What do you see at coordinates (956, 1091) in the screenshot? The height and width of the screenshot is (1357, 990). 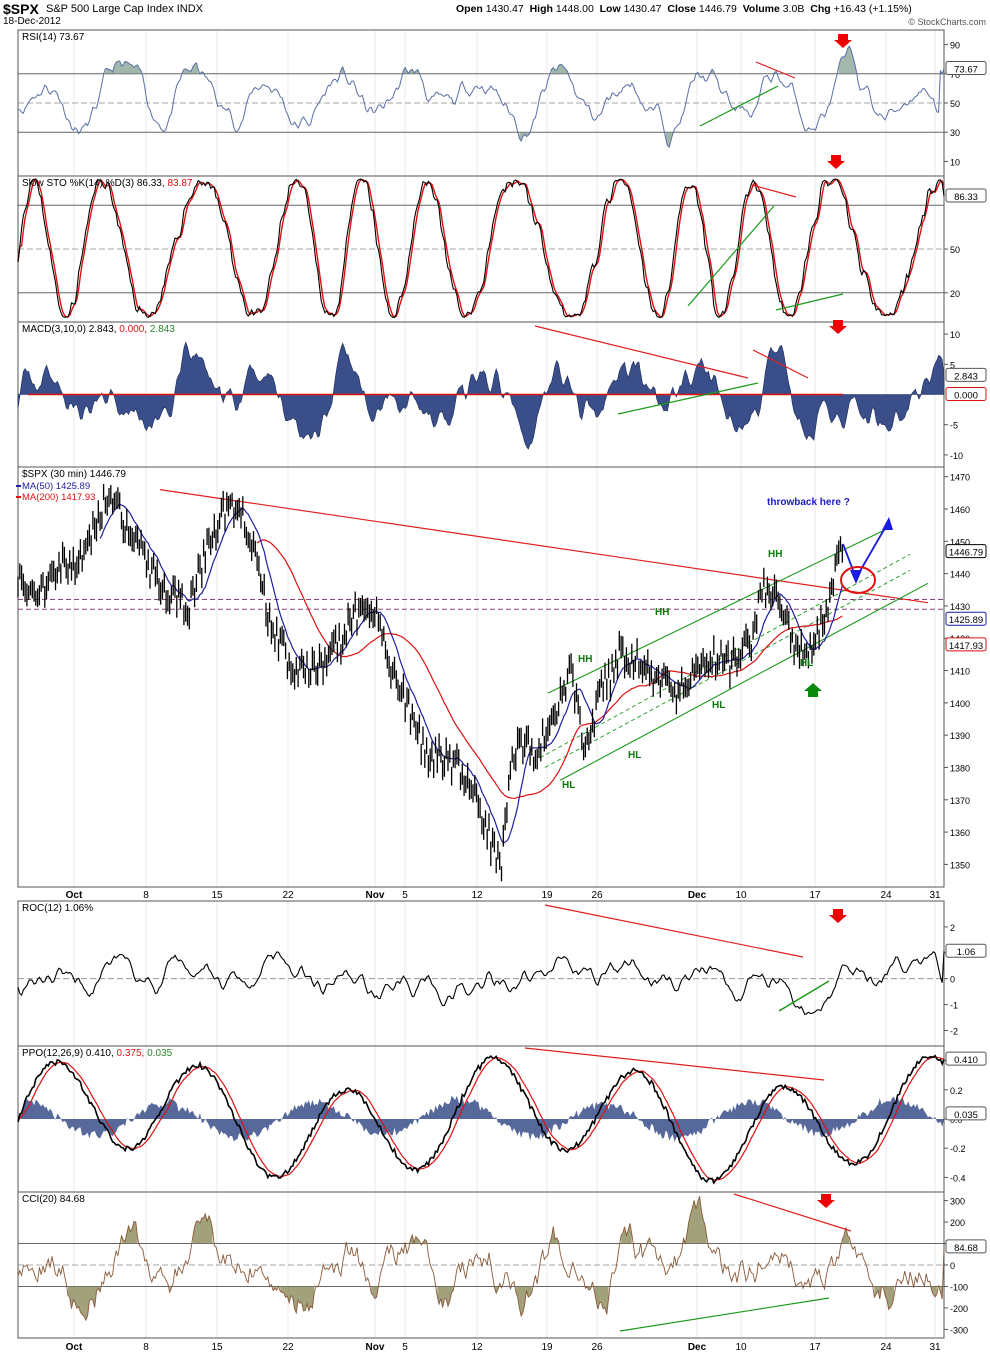 I see `ppo-axis-tick-label: 0.2` at bounding box center [956, 1091].